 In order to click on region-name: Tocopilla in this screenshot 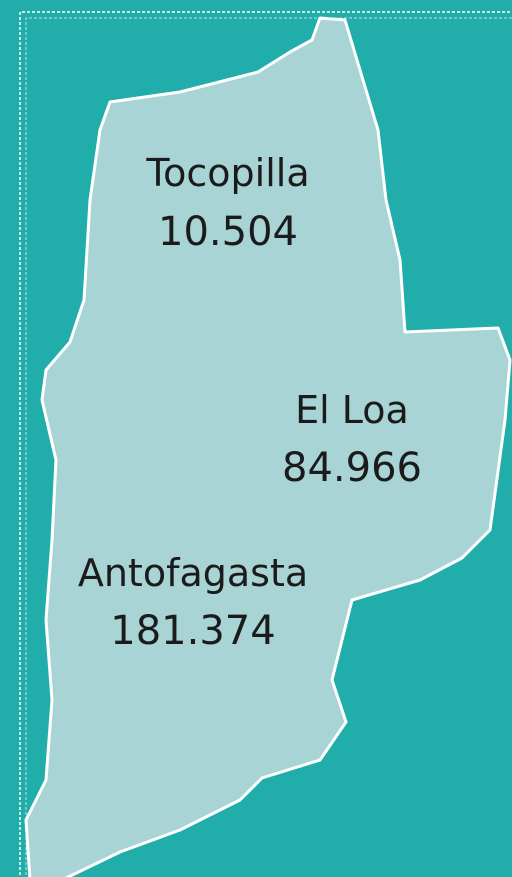, I will do `click(227, 173)`.